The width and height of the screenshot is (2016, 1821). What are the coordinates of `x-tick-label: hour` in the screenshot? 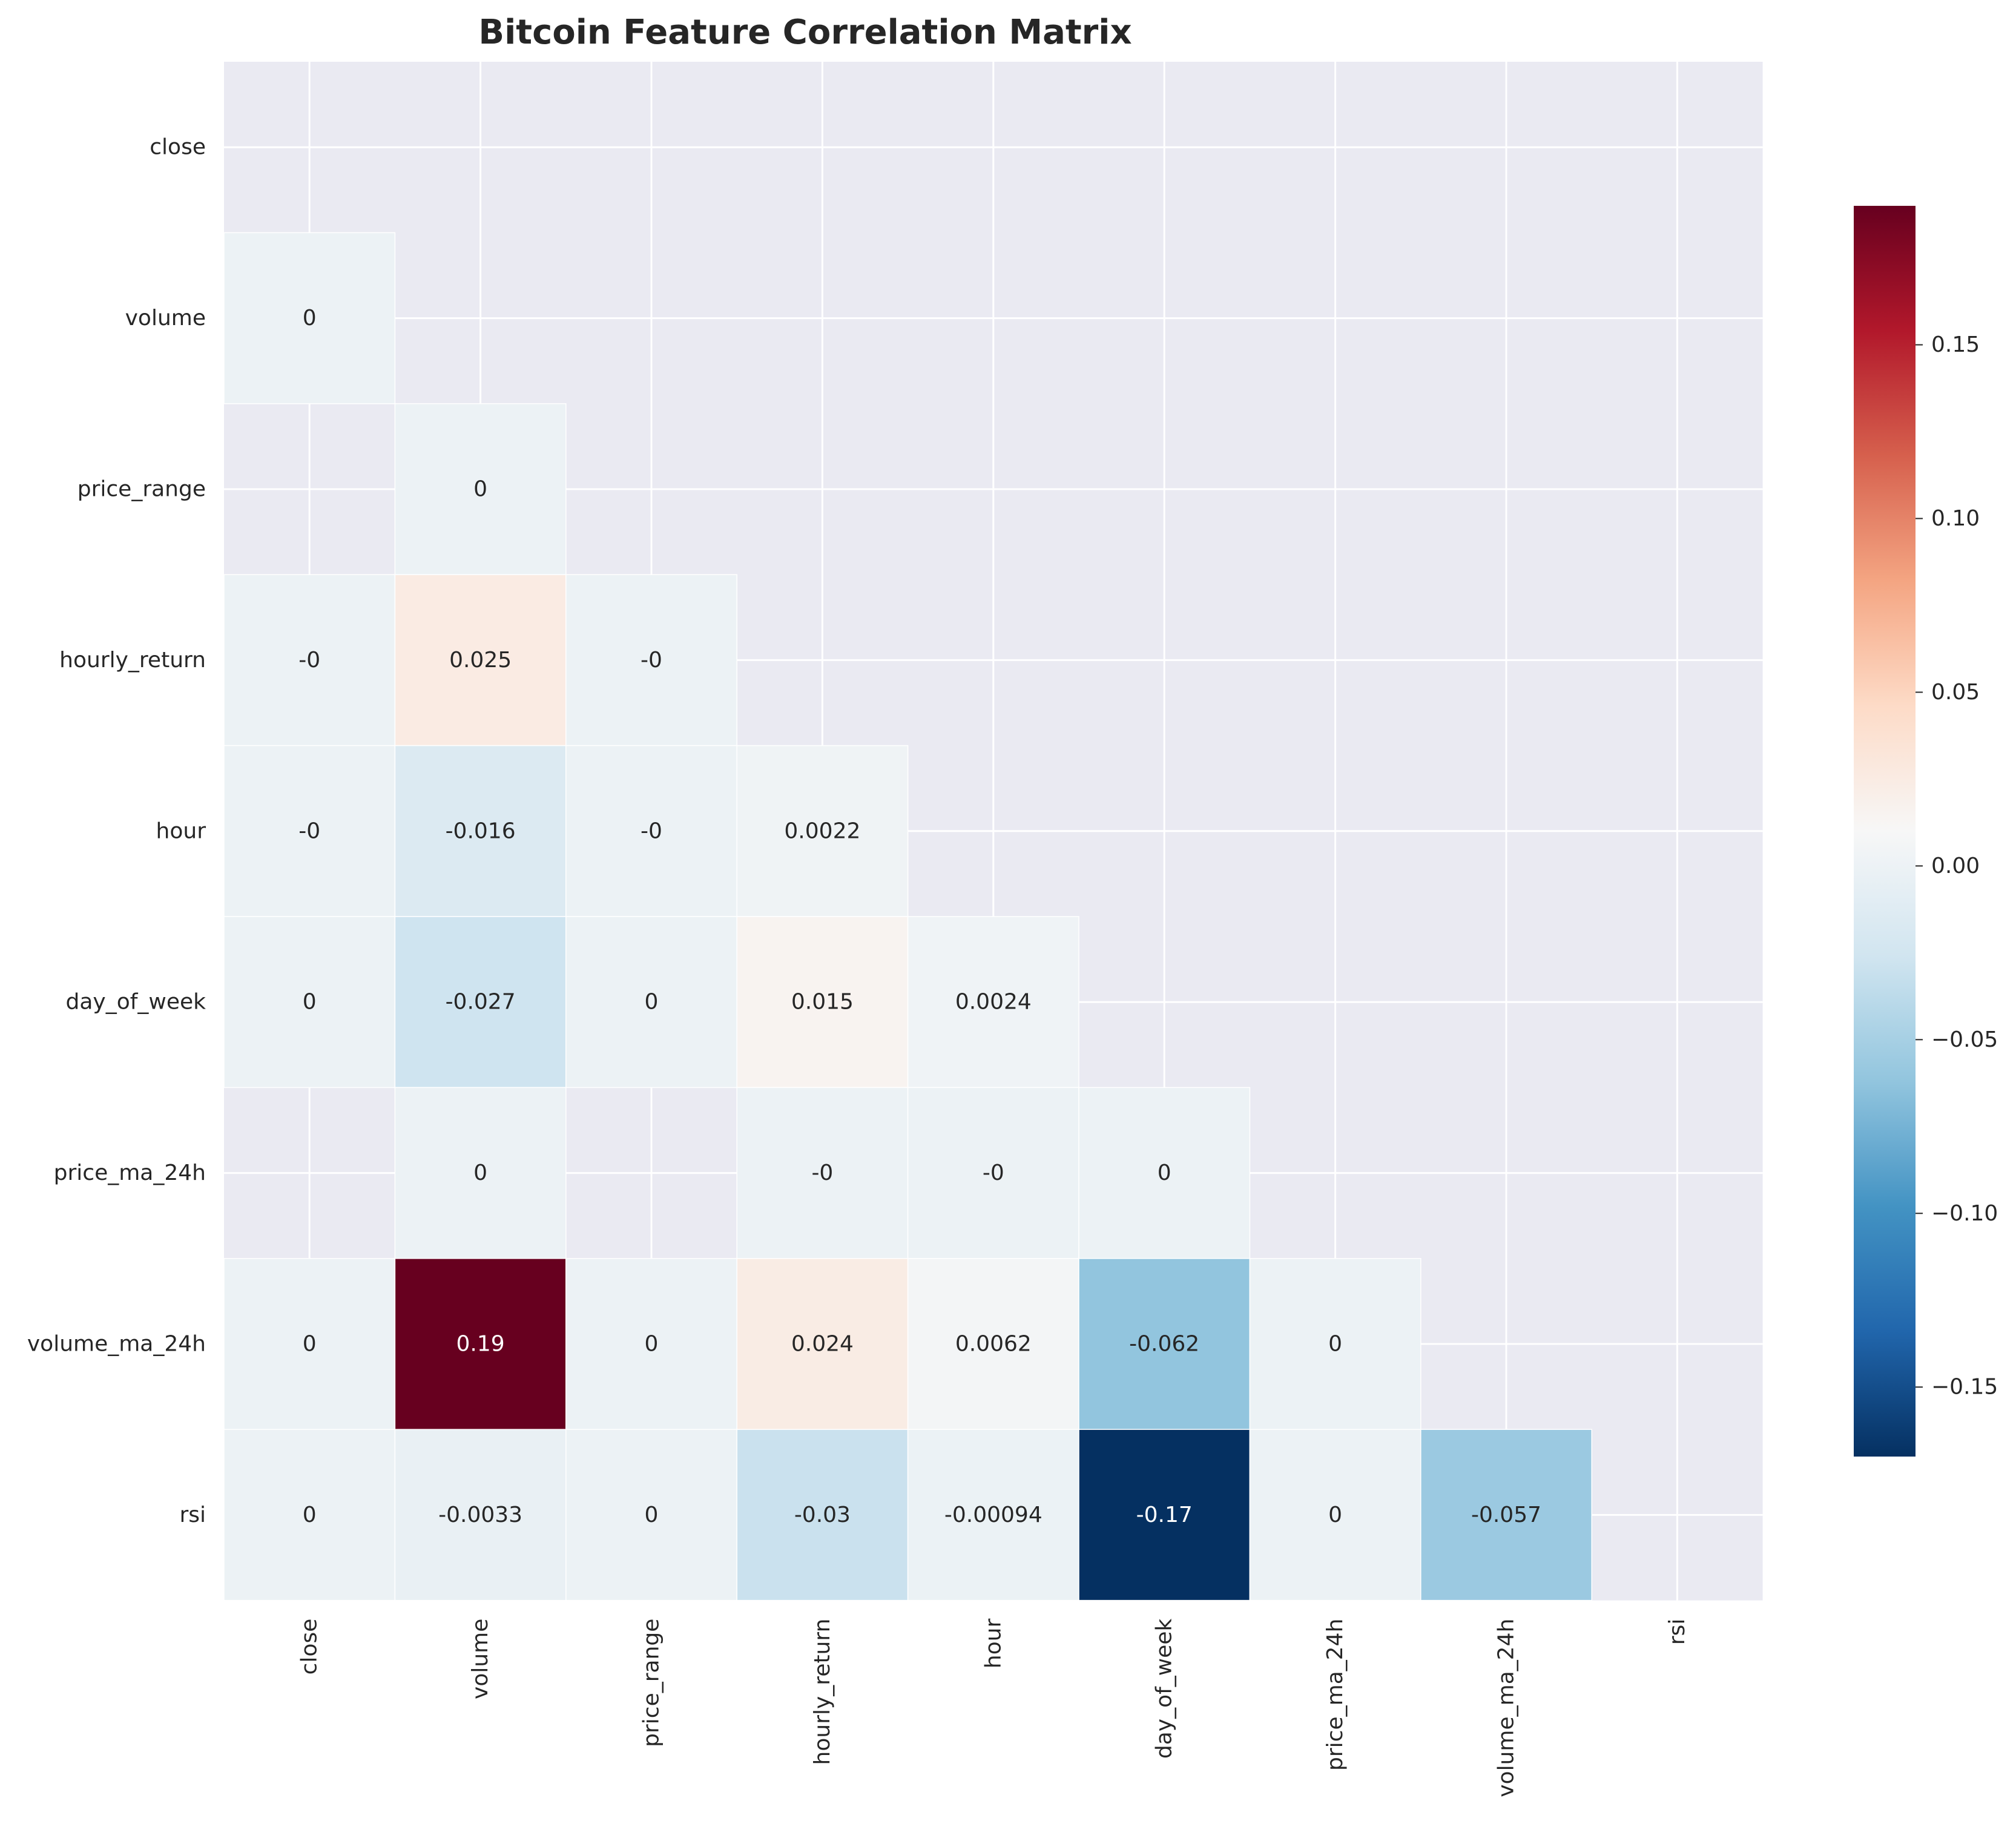 It's located at (993, 1643).